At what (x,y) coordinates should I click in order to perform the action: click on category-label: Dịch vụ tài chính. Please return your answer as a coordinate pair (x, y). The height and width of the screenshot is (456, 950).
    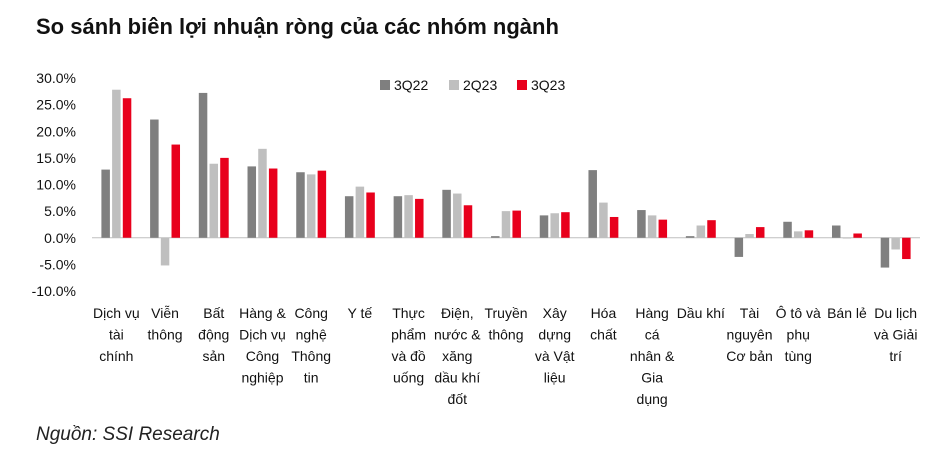
    Looking at the image, I should click on (116, 334).